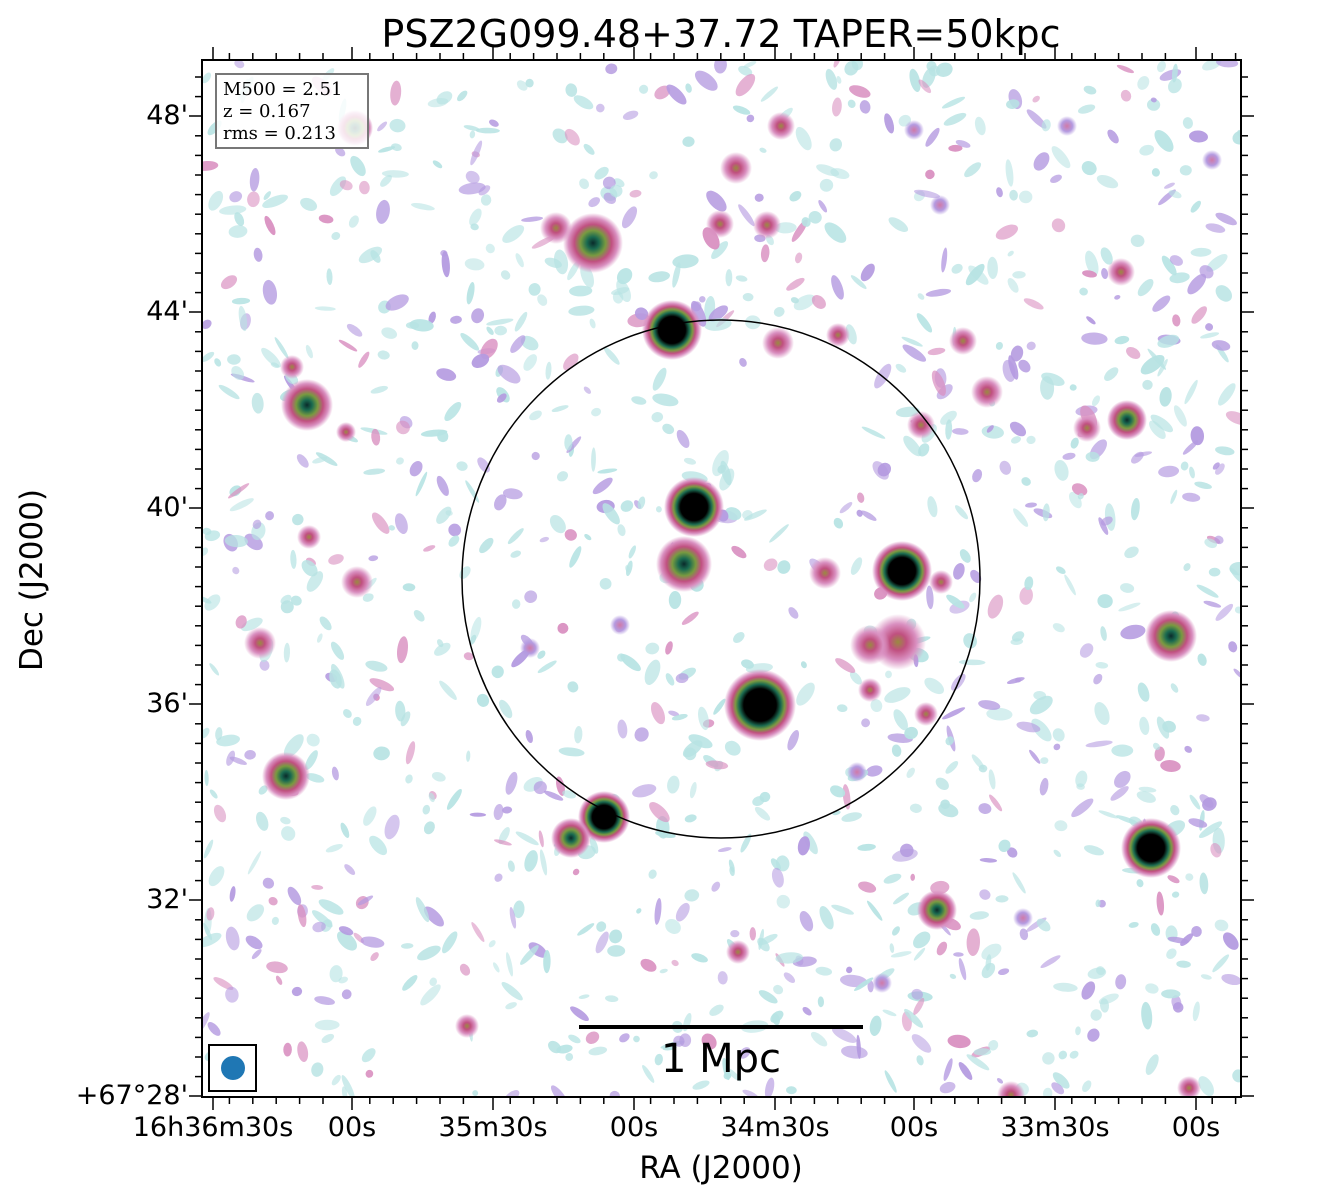 This screenshot has width=1321, height=1200. Describe the element at coordinates (167, 899) in the screenshot. I see `y-tick-label: 32'` at that location.